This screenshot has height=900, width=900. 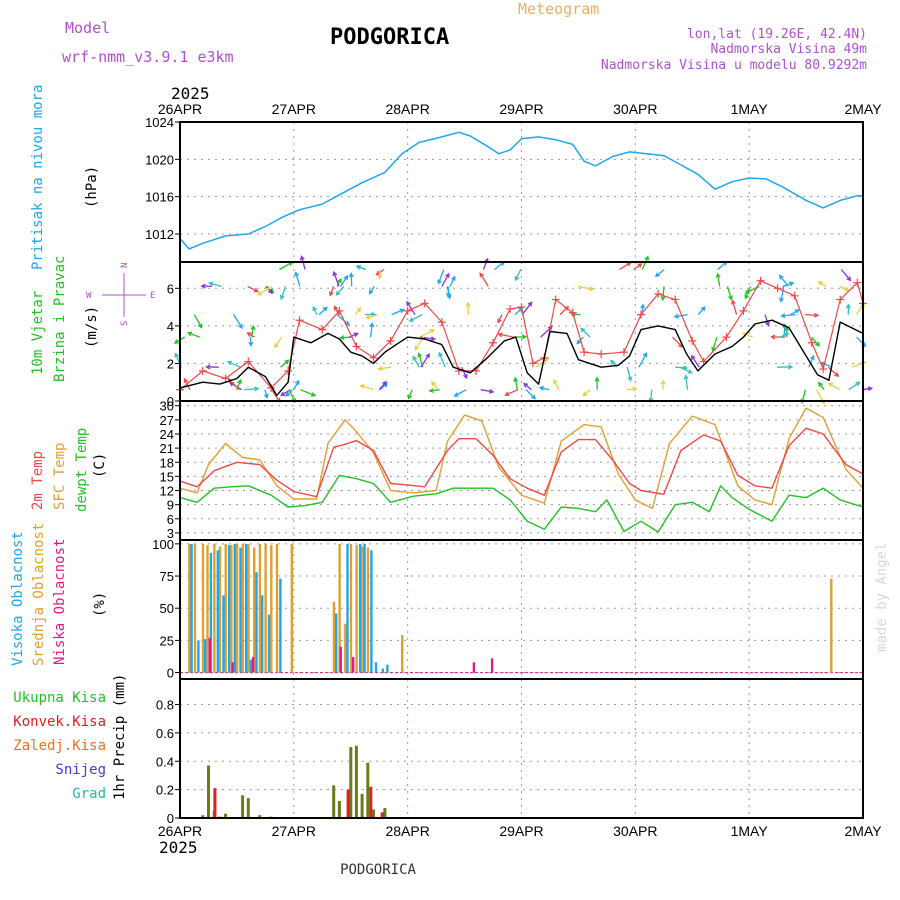 What do you see at coordinates (167, 640) in the screenshot?
I see `y-tick-label: 25` at bounding box center [167, 640].